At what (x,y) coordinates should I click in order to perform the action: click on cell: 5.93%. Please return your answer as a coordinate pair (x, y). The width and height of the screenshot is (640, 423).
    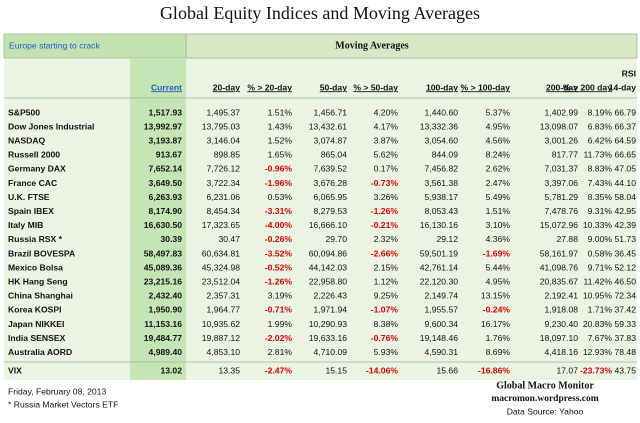
    Looking at the image, I should click on (386, 352).